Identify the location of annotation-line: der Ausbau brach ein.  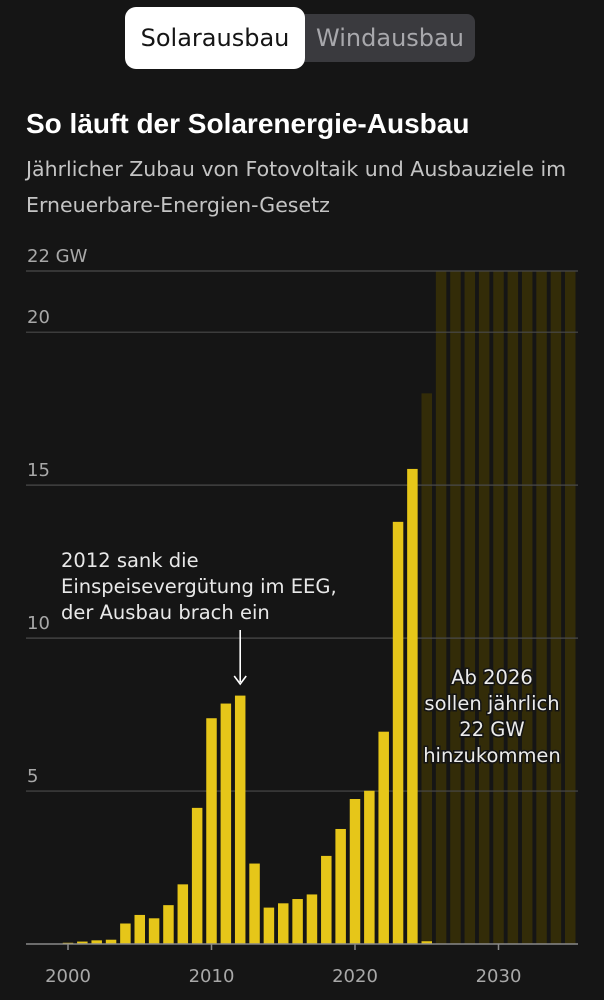
(165, 612).